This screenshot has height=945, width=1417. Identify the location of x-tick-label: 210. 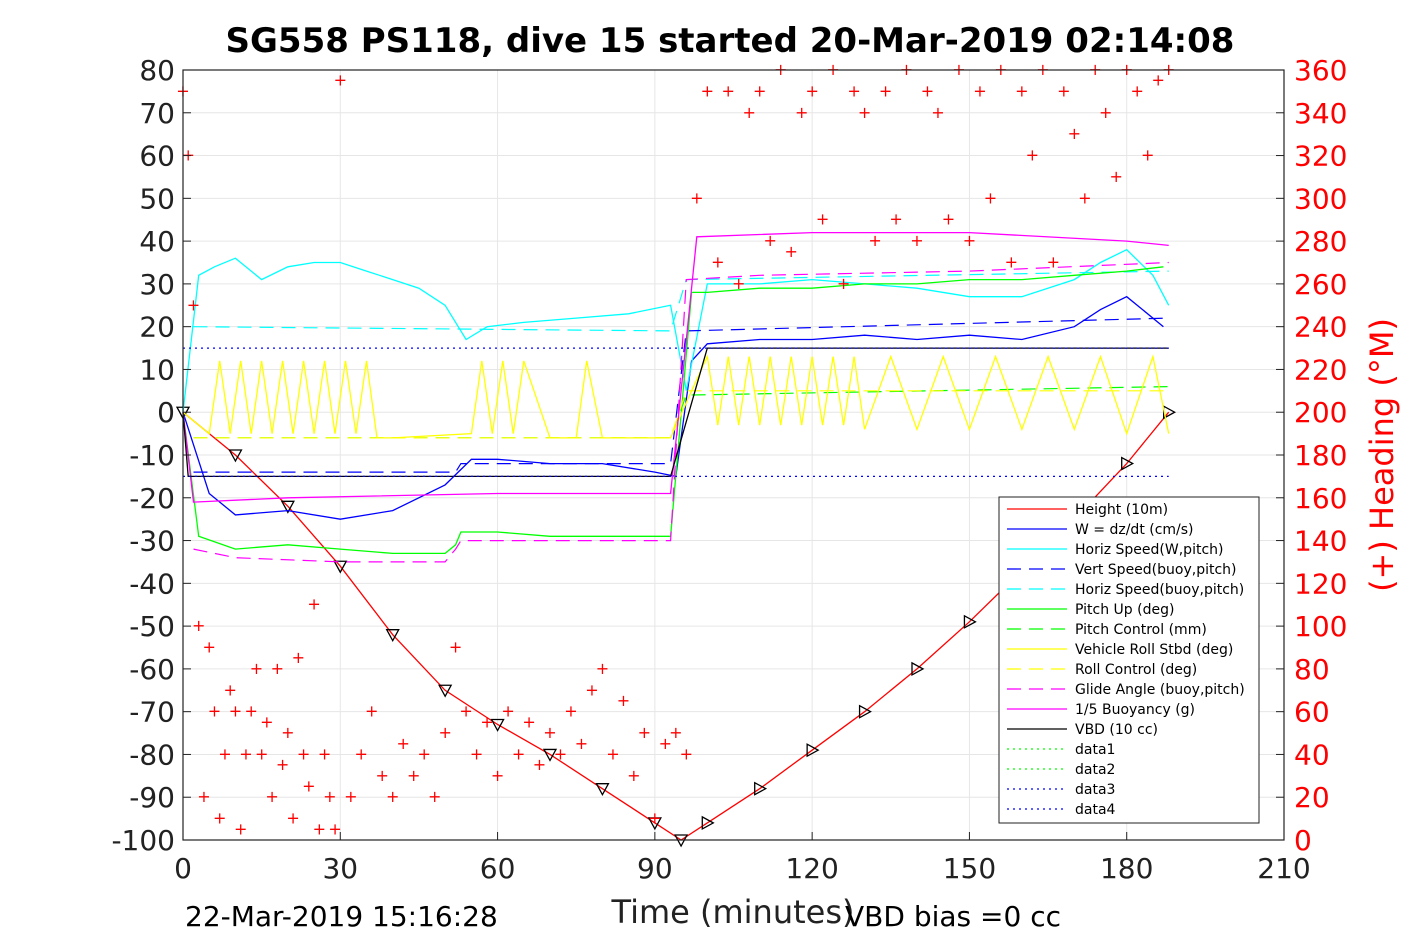
(1283, 868).